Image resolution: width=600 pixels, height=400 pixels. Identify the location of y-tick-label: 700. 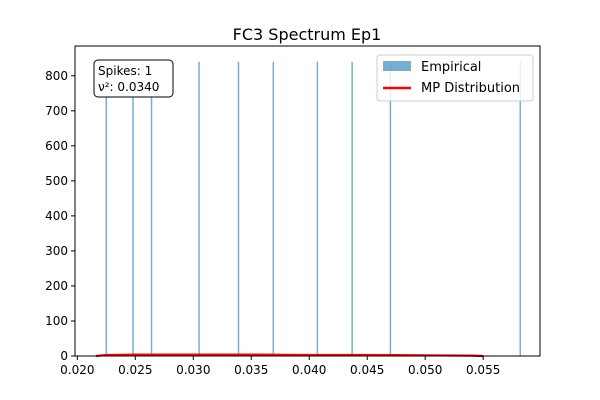
(56, 111).